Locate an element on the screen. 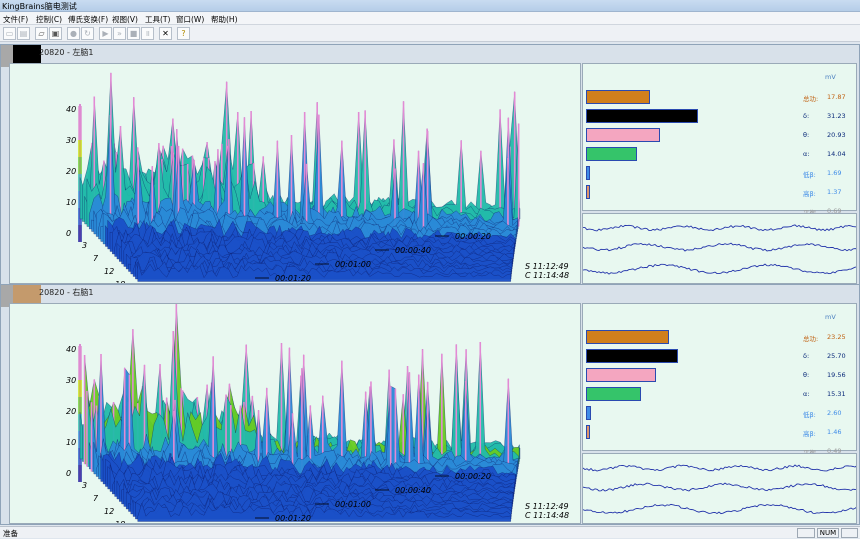  menu-help: 帮助(H) is located at coordinates (224, 19).